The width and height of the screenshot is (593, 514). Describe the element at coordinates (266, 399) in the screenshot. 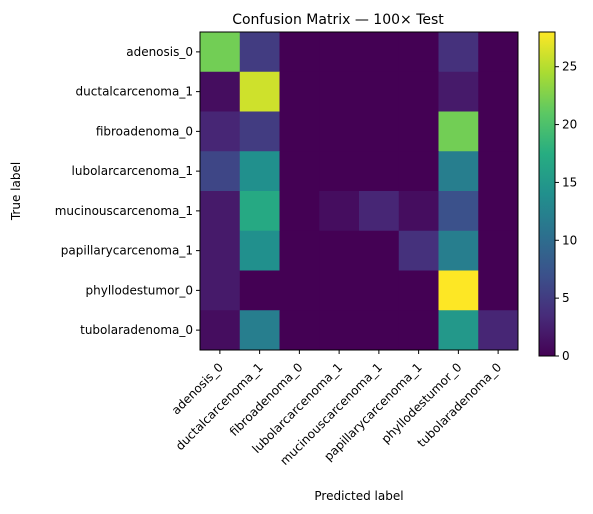

I see `x-tick-label: fibroadenoma_0` at that location.